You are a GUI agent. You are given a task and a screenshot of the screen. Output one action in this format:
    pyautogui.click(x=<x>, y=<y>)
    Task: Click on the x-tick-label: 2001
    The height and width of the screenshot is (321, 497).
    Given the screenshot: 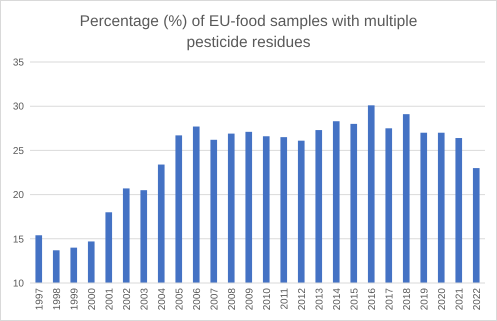 What is the action you would take?
    pyautogui.click(x=110, y=299)
    